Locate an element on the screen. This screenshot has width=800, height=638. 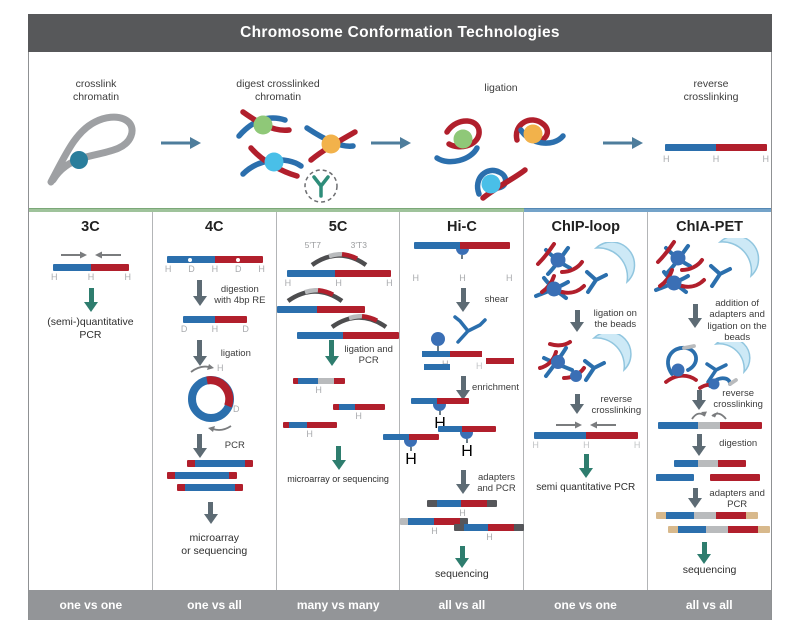
biotin-labeled-bar is located at coordinates (462, 250).